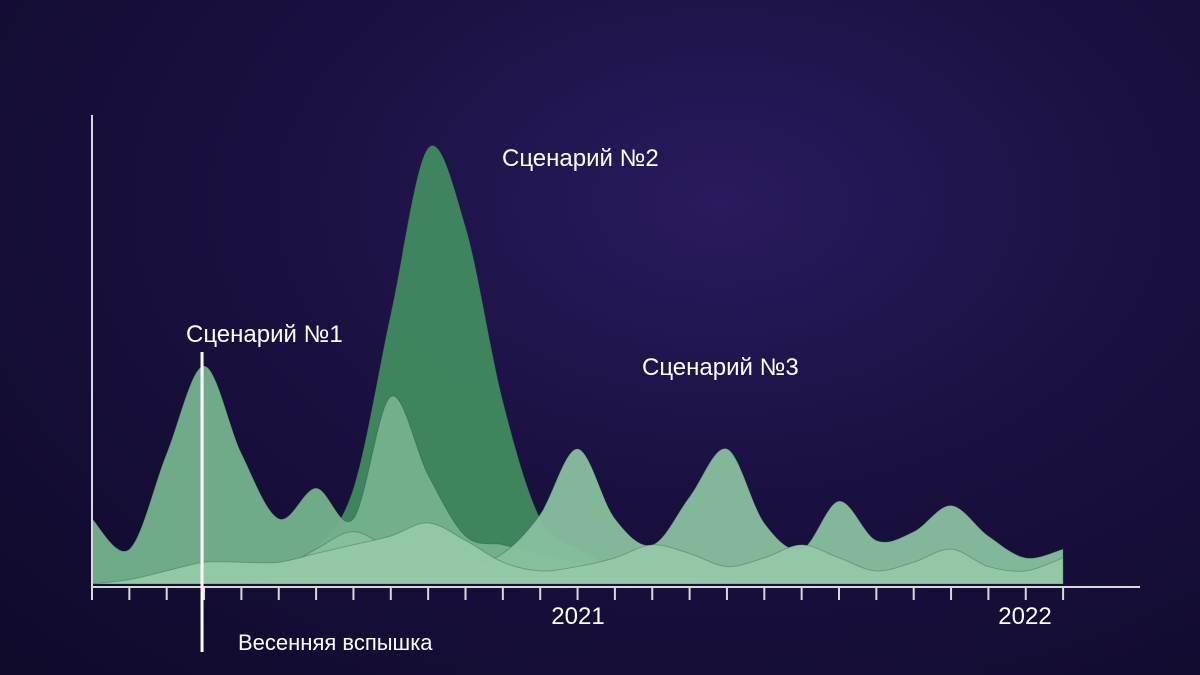 Image resolution: width=1200 pixels, height=675 pixels. I want to click on x-tick-label-2022: 2022, so click(1024, 616).